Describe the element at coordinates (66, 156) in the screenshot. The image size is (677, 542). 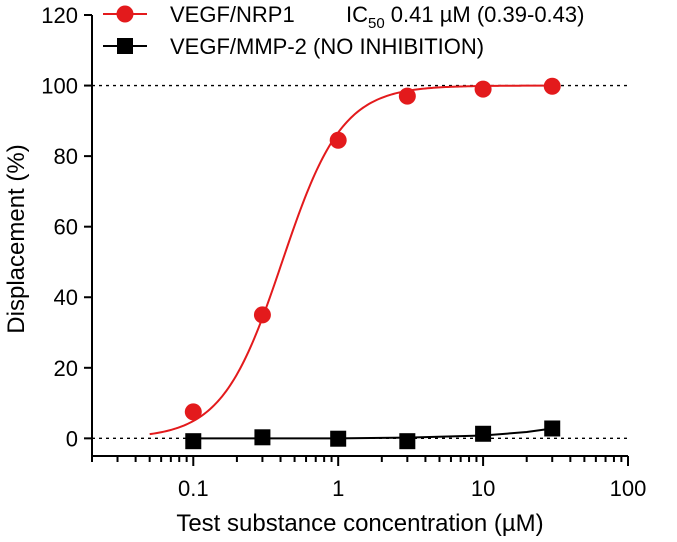
I see `y-tick-label: 80` at that location.